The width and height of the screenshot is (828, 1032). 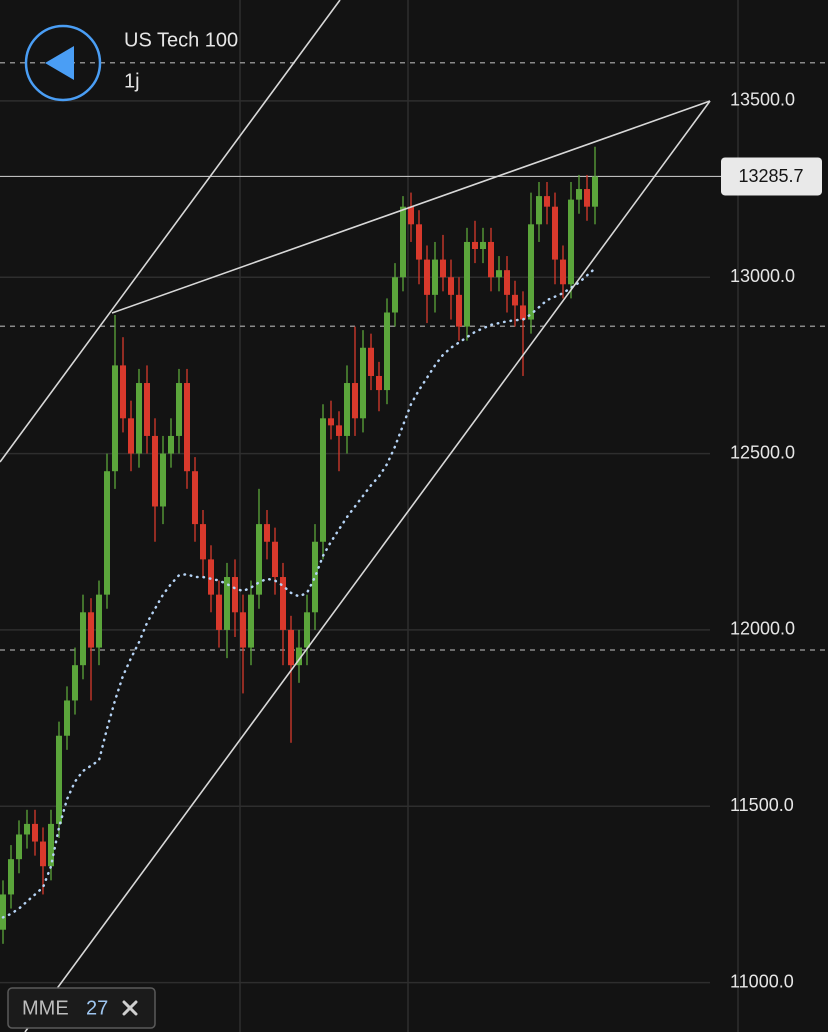 What do you see at coordinates (762, 276) in the screenshot?
I see `y-tick-label: 13000.0` at bounding box center [762, 276].